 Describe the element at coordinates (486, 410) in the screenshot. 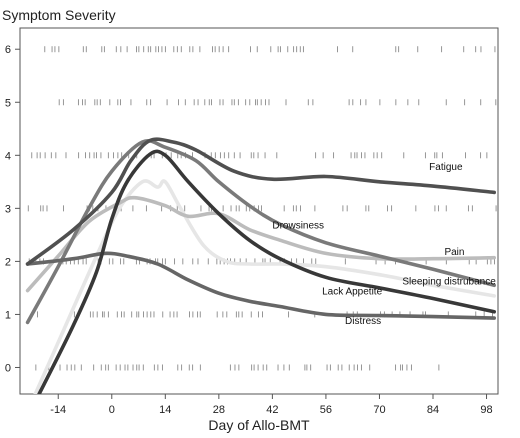

I see `x-tick-label: 98` at that location.